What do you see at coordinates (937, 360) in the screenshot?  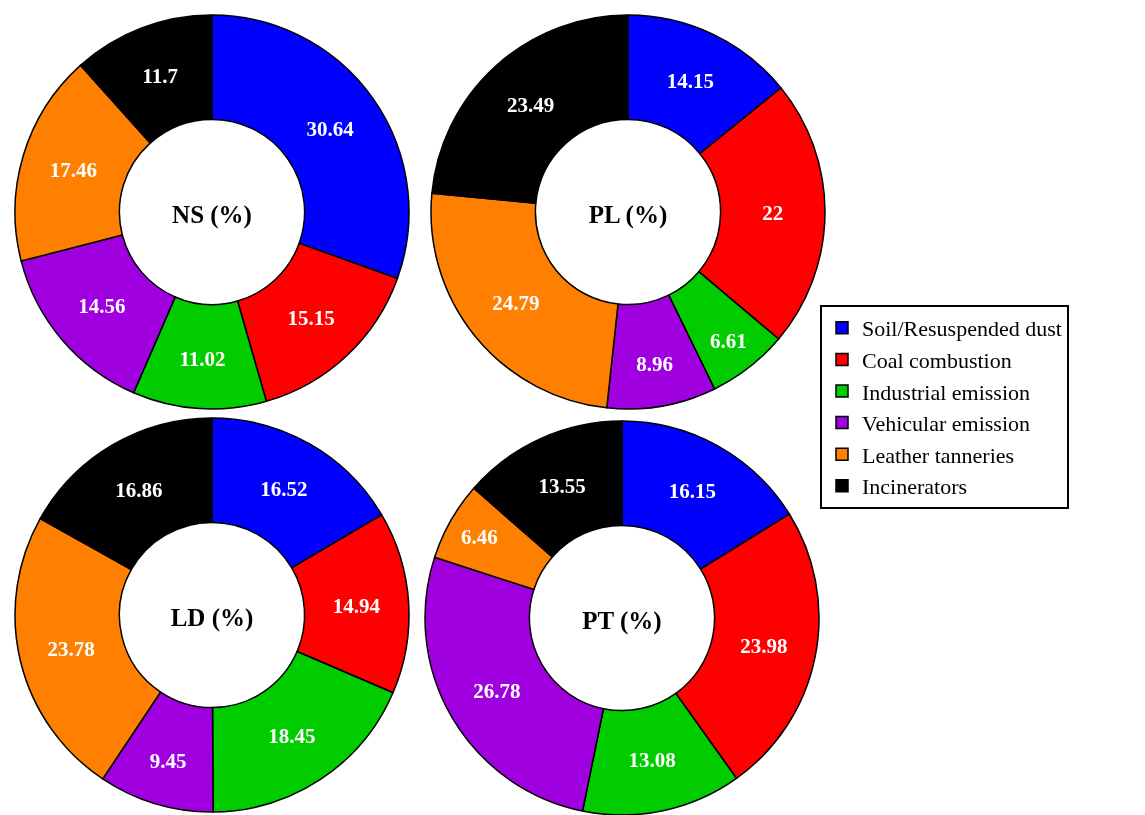 I see `legend-label: Coal combustion` at bounding box center [937, 360].